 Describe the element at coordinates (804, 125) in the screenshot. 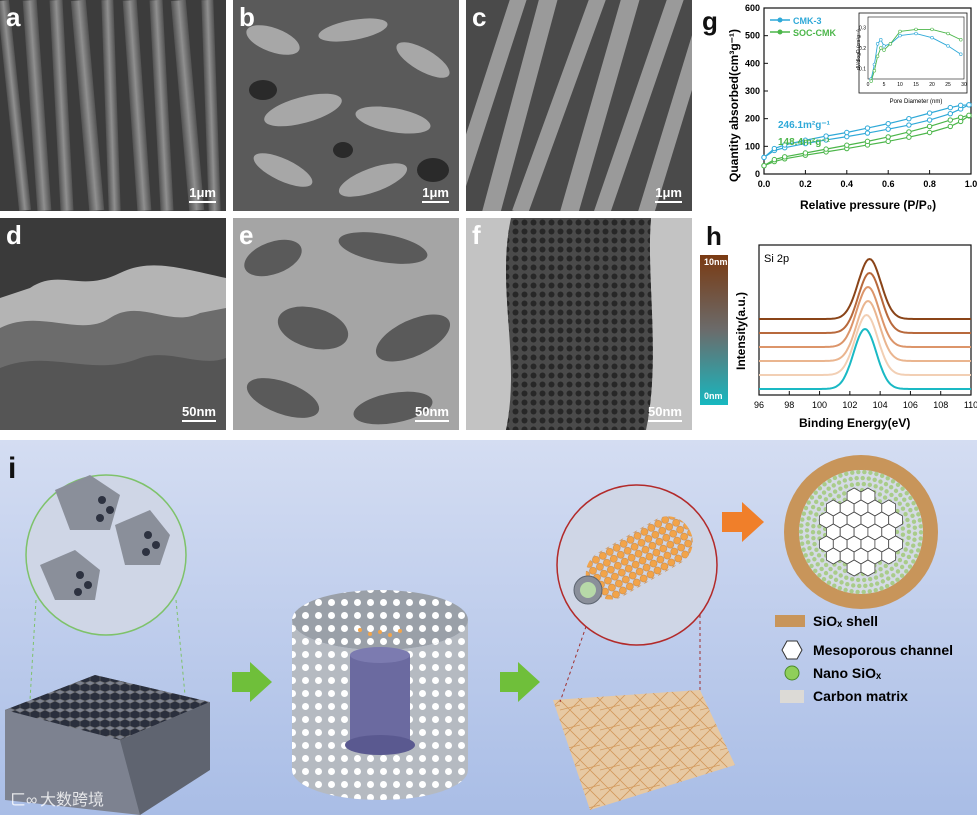

I see `annotation-cmk3-area: 246.1m²g⁻¹` at that location.